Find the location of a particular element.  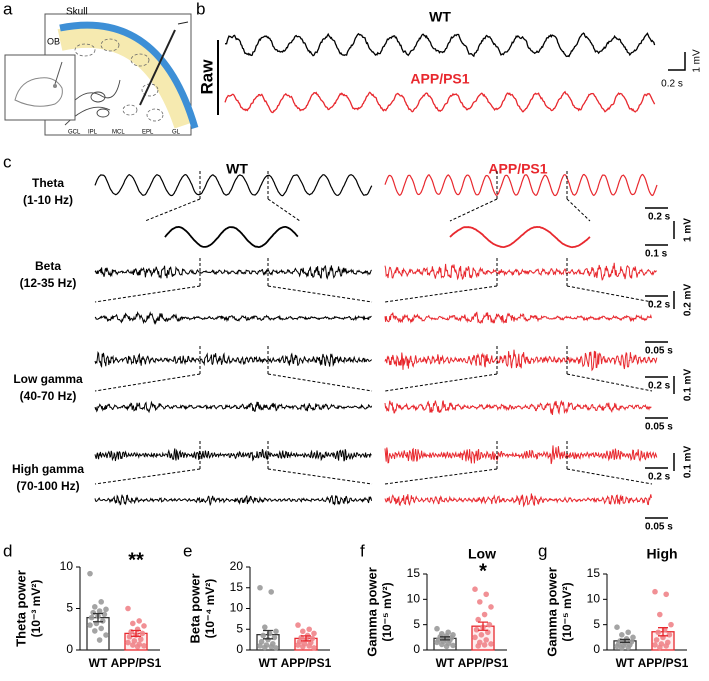

y-axis-label: Theta power is located at coordinates (20, 608).